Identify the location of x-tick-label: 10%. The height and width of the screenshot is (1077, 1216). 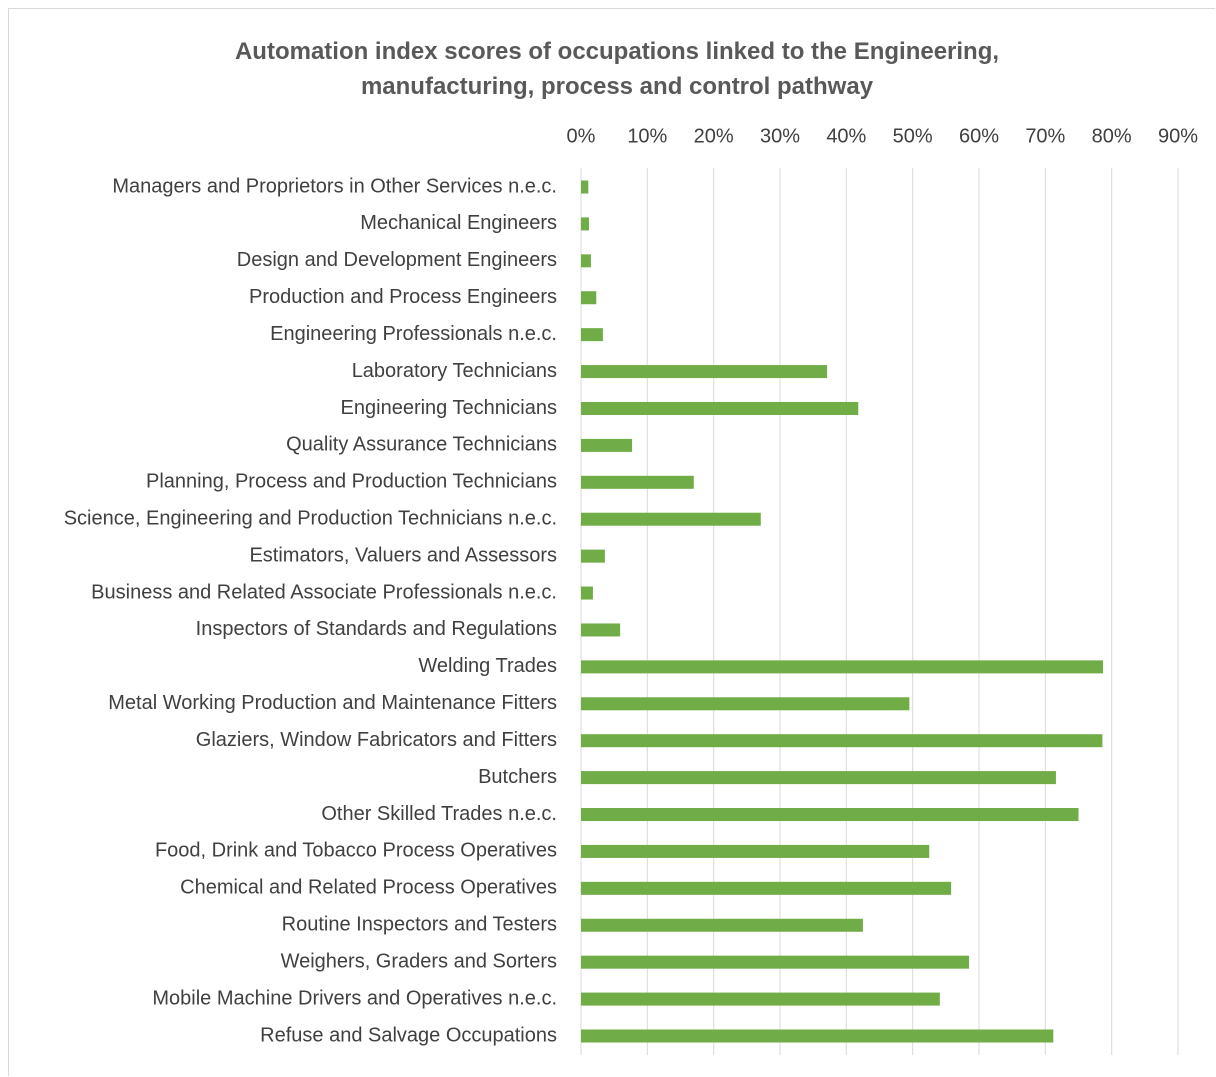
(647, 136).